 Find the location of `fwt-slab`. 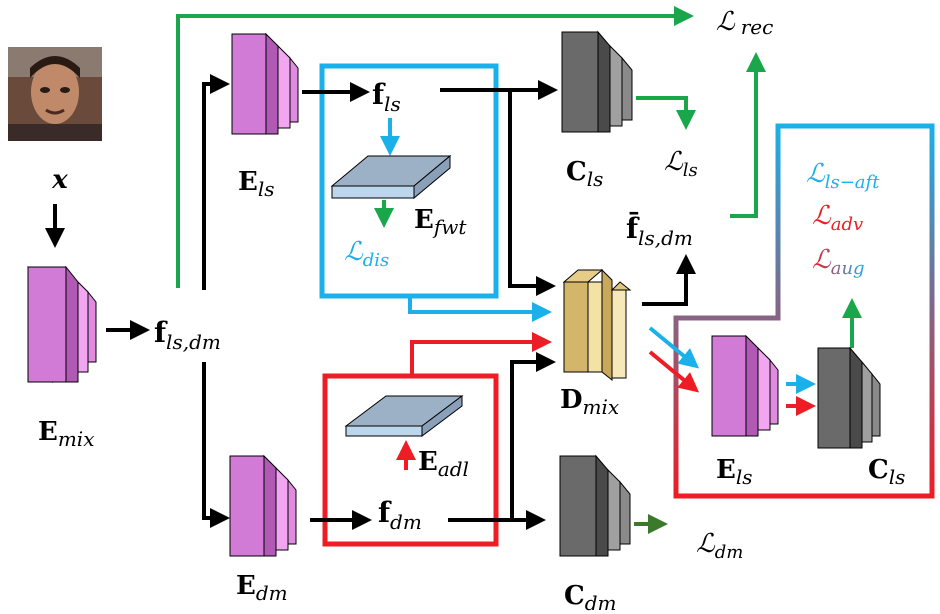

fwt-slab is located at coordinates (391, 177).